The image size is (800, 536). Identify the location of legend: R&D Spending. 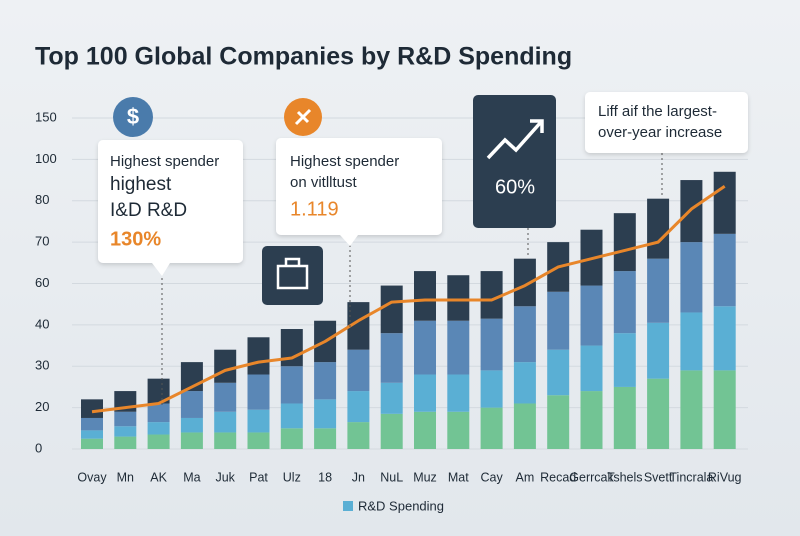
(393, 505).